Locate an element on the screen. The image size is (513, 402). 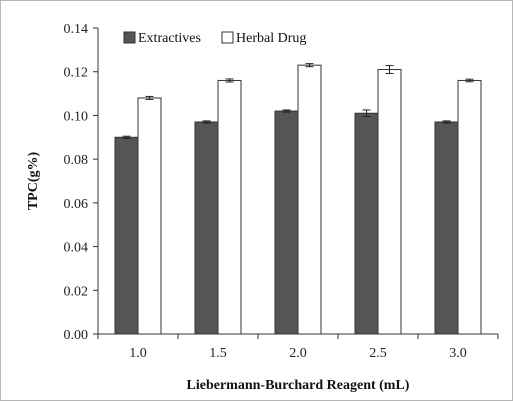
legend-label-extractives: Extractives is located at coordinates (169, 38).